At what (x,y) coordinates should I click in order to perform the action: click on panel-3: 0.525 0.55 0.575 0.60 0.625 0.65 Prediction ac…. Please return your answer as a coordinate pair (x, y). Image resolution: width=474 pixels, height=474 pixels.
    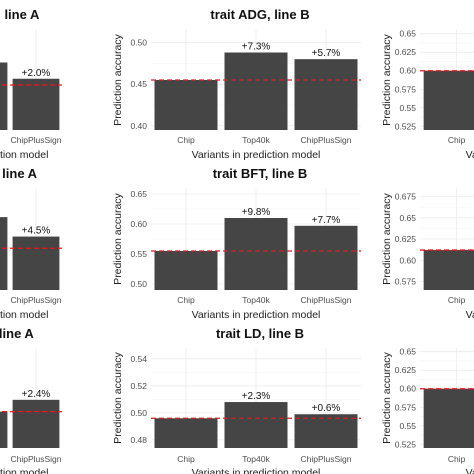
    Looking at the image, I should click on (427, 95).